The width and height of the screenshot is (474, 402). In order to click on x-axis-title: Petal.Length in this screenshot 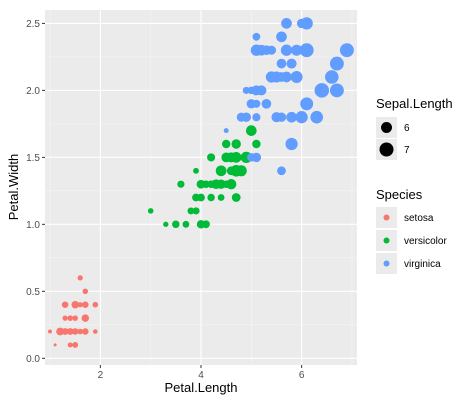, I will do `click(200, 387)`.